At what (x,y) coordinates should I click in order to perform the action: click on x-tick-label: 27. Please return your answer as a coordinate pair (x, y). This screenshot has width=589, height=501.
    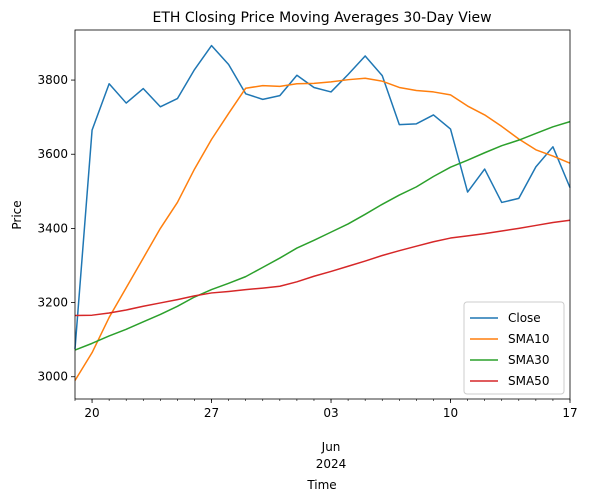
    Looking at the image, I should click on (211, 413).